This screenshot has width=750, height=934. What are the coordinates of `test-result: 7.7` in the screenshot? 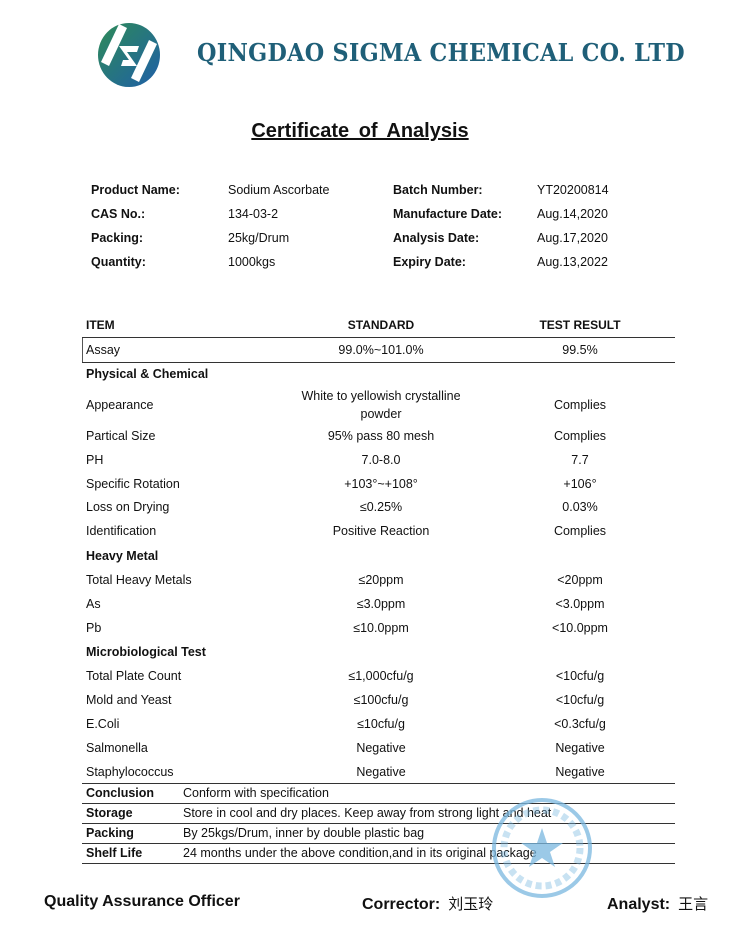 It's located at (580, 460).